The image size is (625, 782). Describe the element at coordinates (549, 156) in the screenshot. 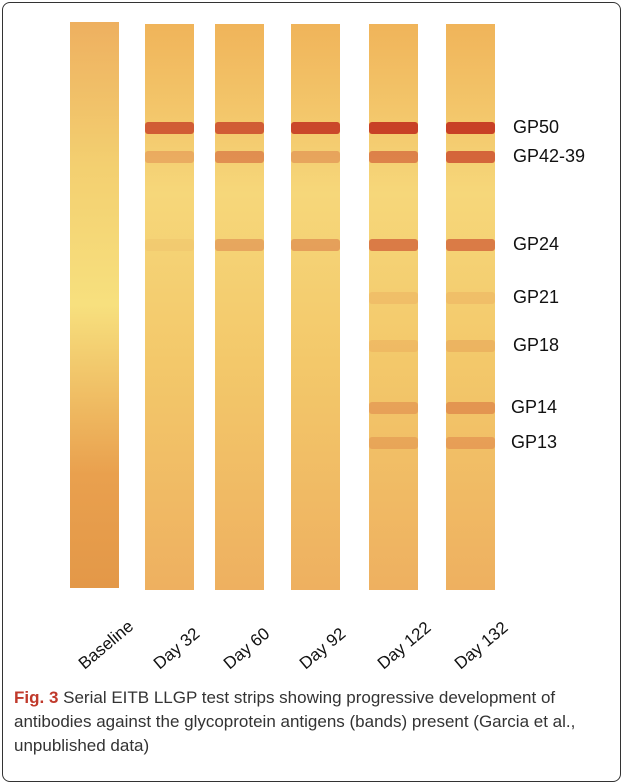

I see `band-label: GP42-39` at that location.